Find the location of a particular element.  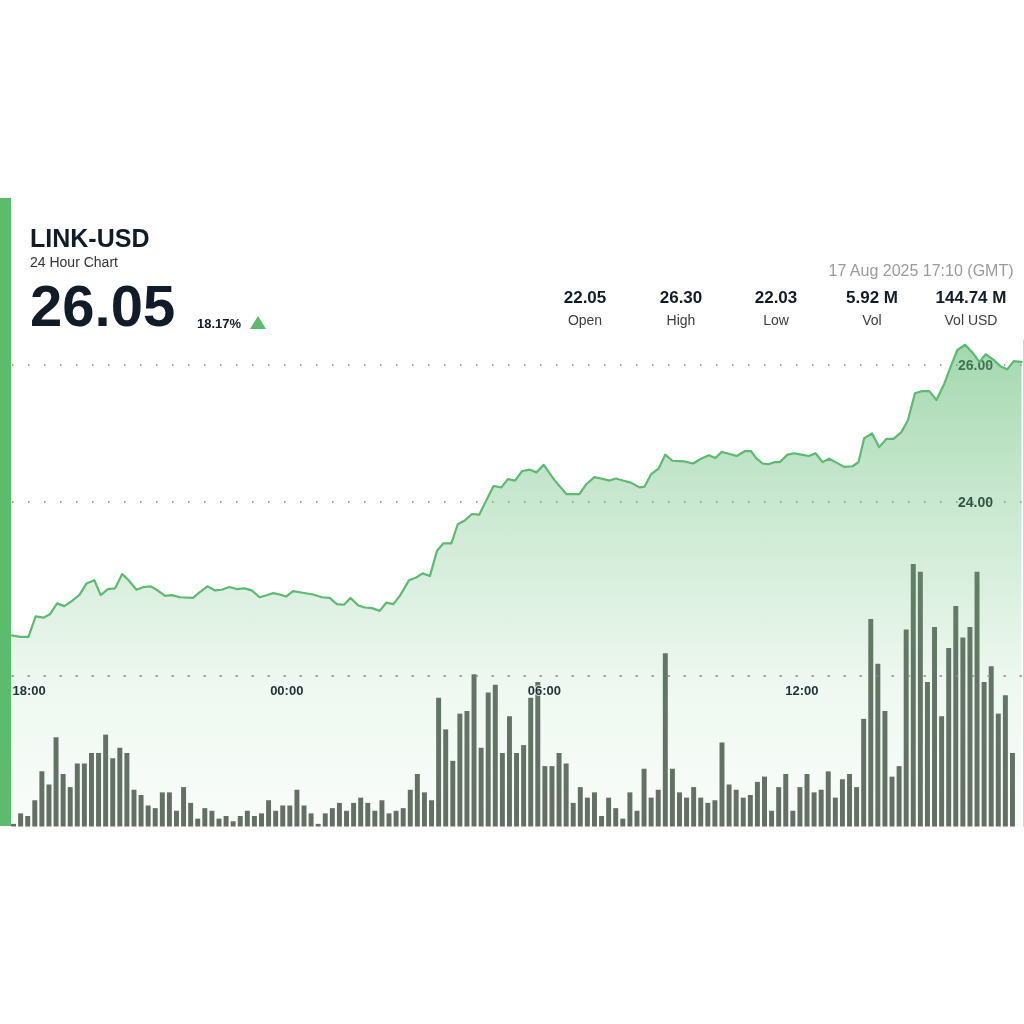

text: 5.92 M is located at coordinates (872, 297).